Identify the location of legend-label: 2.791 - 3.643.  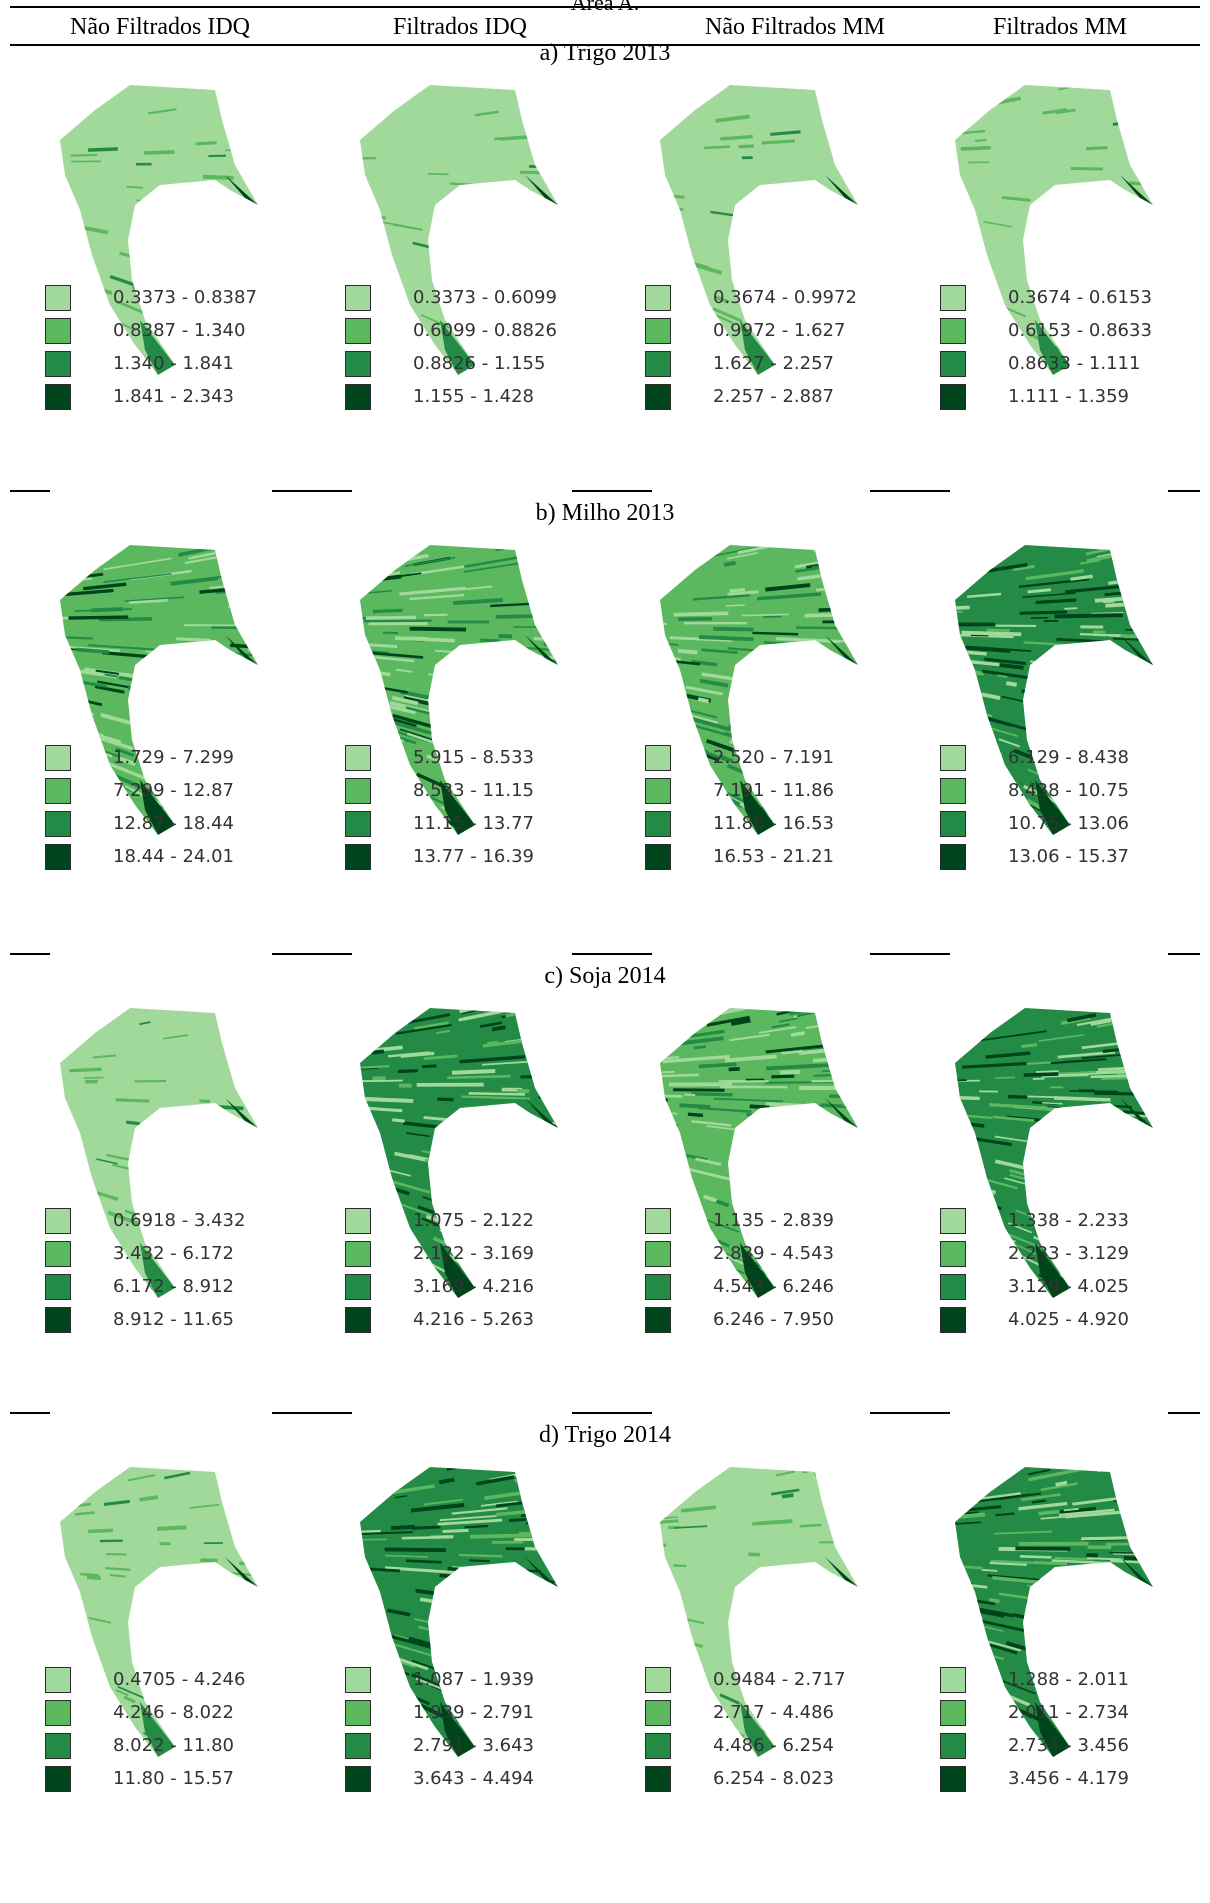
(473, 1745).